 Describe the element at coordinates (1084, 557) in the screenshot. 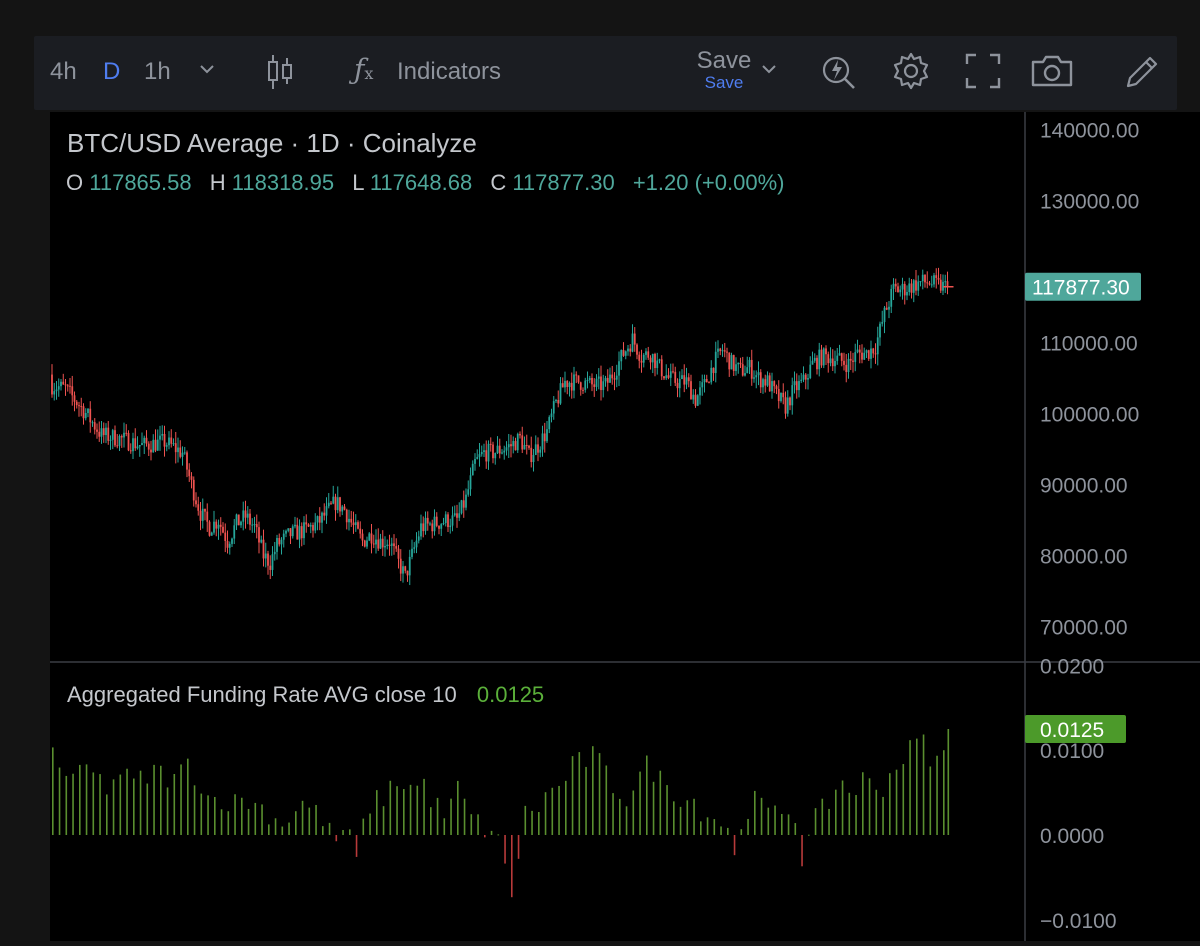

I see `price-tick-label: 80000.00` at that location.